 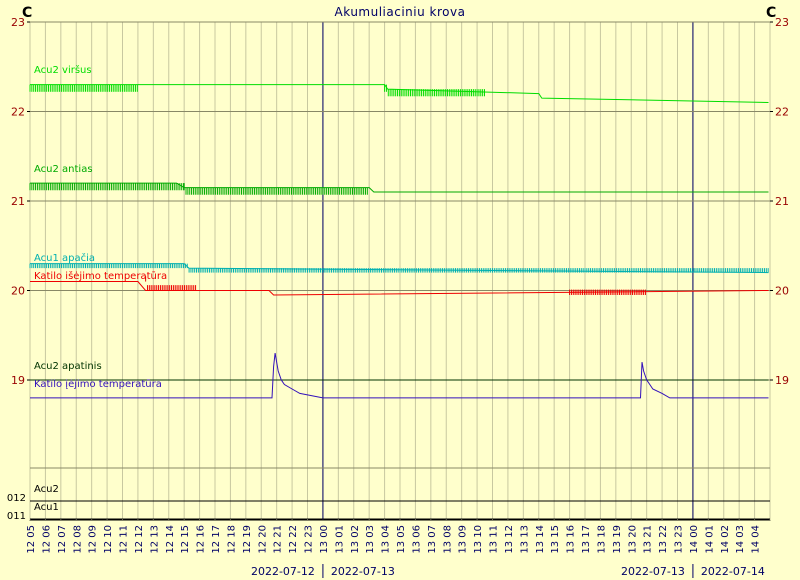 What do you see at coordinates (63, 169) in the screenshot?
I see `series-label: Acu2 antias` at bounding box center [63, 169].